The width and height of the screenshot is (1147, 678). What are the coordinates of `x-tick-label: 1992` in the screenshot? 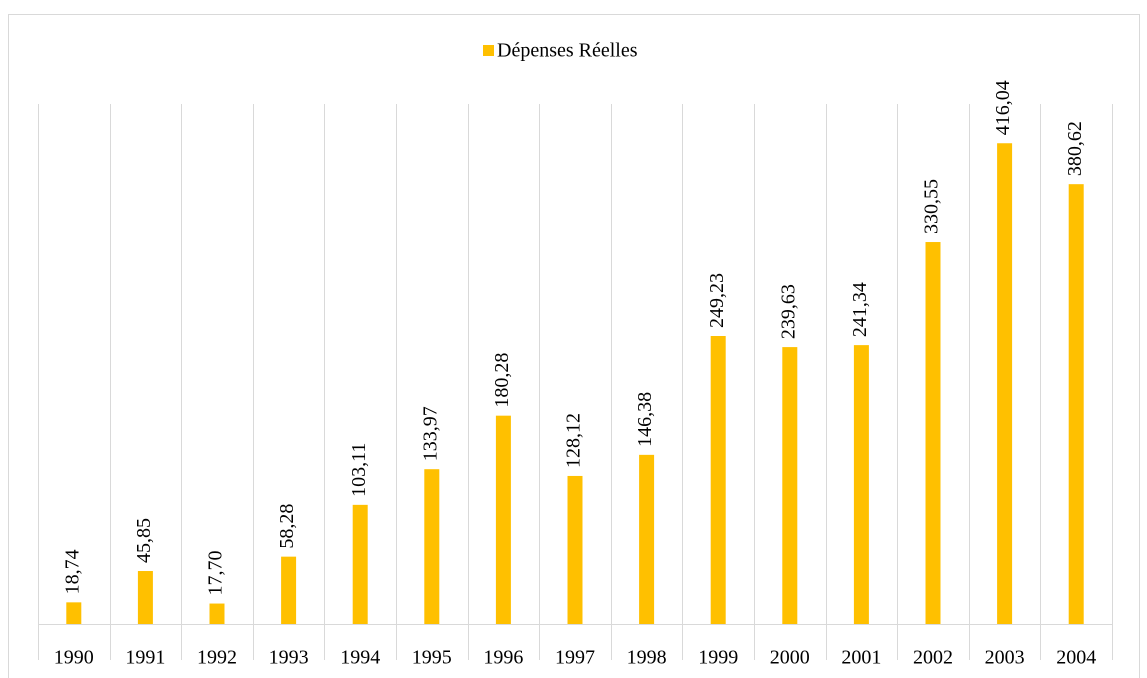 It's located at (217, 658).